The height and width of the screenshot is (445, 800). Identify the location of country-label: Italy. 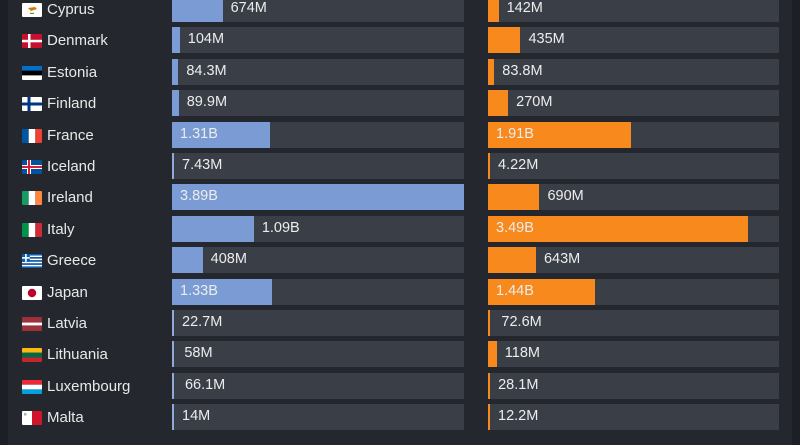
(61, 229).